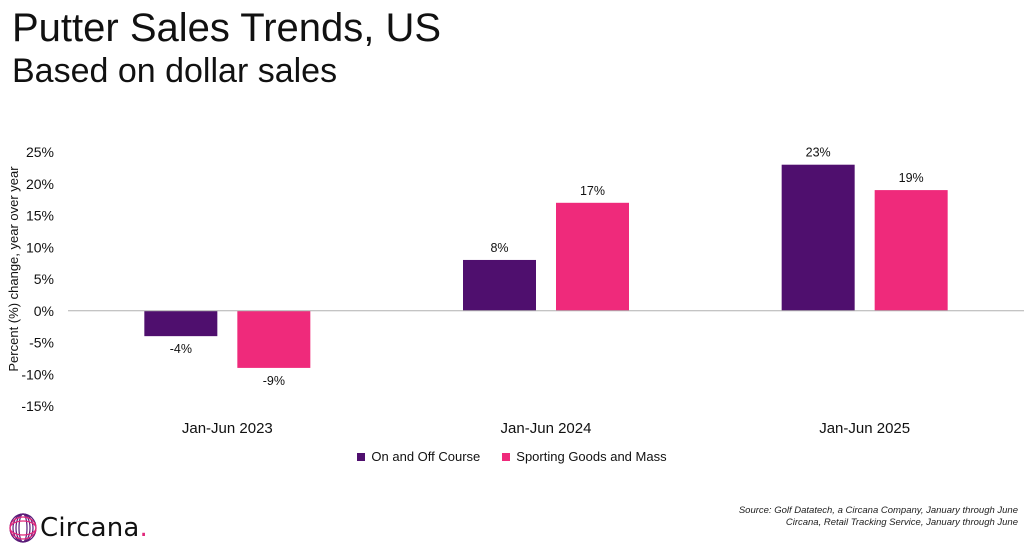 Image resolution: width=1024 pixels, height=557 pixels. What do you see at coordinates (37, 406) in the screenshot?
I see `y-tick-label: -15%` at bounding box center [37, 406].